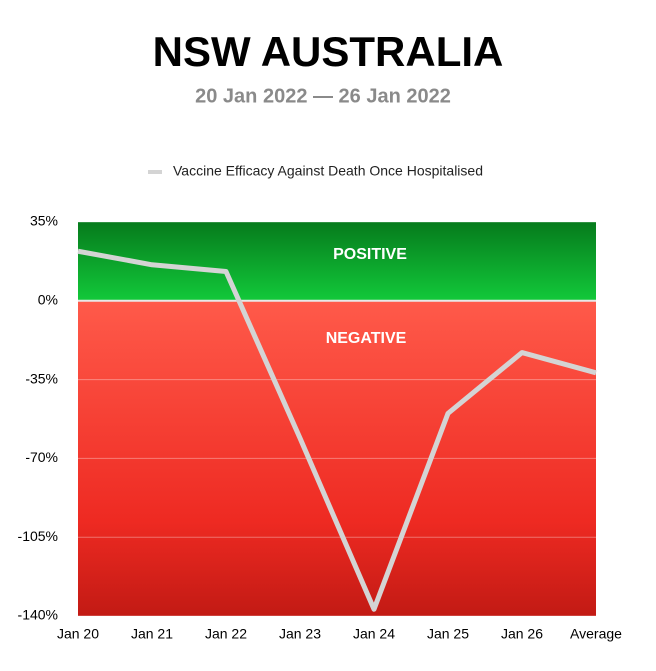 This screenshot has height=671, width=656. I want to click on y-tick-label: 35%, so click(44, 221).